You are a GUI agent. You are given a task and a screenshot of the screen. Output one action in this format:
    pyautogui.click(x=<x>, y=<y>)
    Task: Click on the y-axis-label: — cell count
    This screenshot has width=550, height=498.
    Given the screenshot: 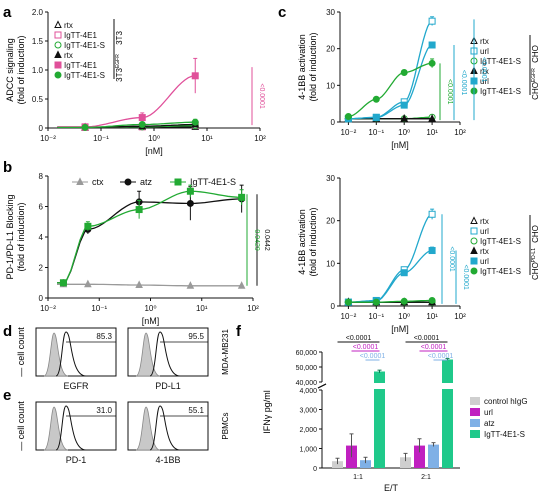 What is the action you would take?
    pyautogui.click(x=21, y=426)
    